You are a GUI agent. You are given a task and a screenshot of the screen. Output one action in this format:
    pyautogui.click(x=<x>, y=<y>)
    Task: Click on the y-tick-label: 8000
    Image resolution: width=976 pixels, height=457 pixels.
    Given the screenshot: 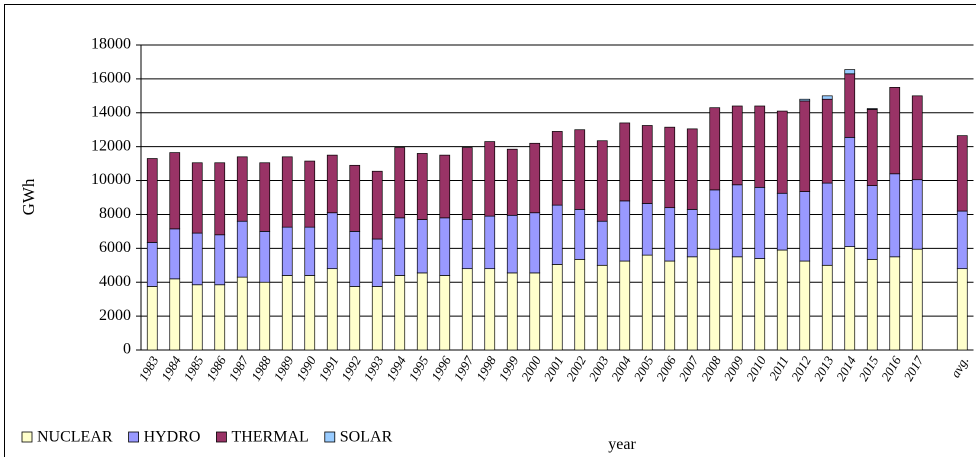 What is the action you would take?
    pyautogui.click(x=115, y=213)
    